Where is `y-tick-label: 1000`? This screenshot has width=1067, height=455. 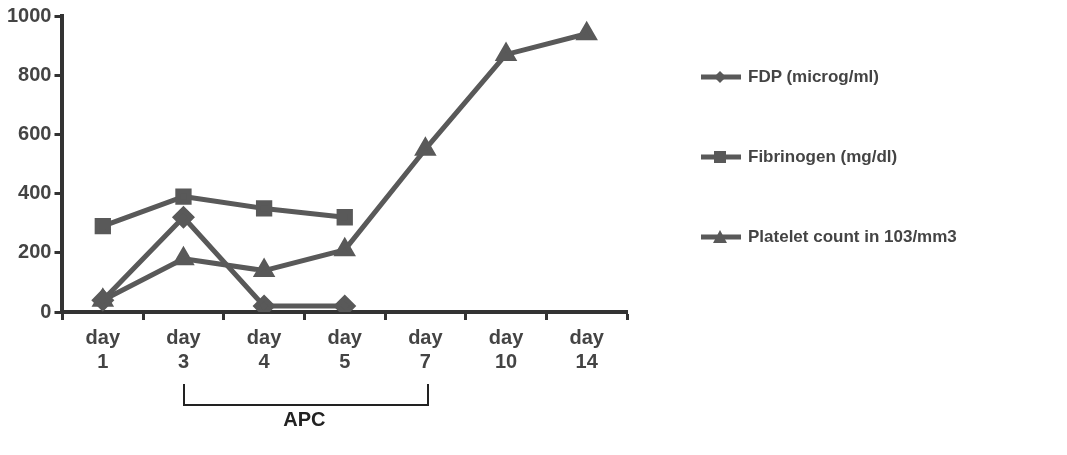
y-tick-label: 1000 is located at coordinates (29, 14).